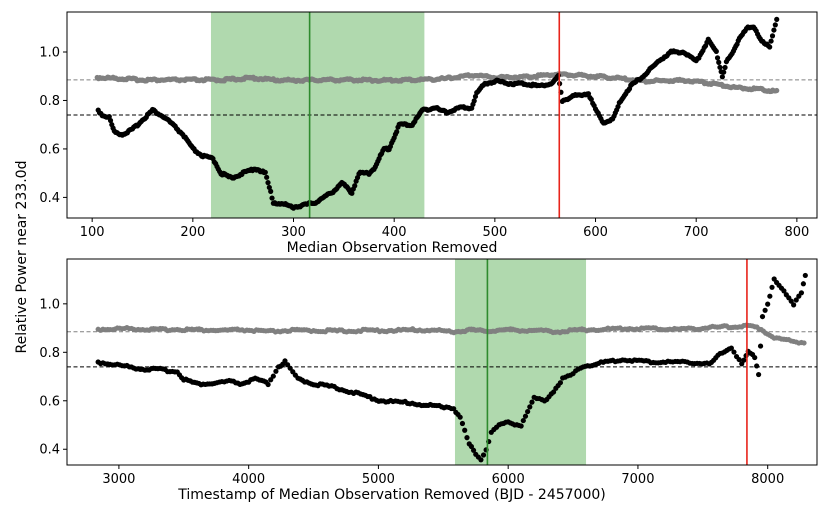 This screenshot has width=830, height=514. I want to click on bottom-x-tick-label: 6000, so click(508, 479).